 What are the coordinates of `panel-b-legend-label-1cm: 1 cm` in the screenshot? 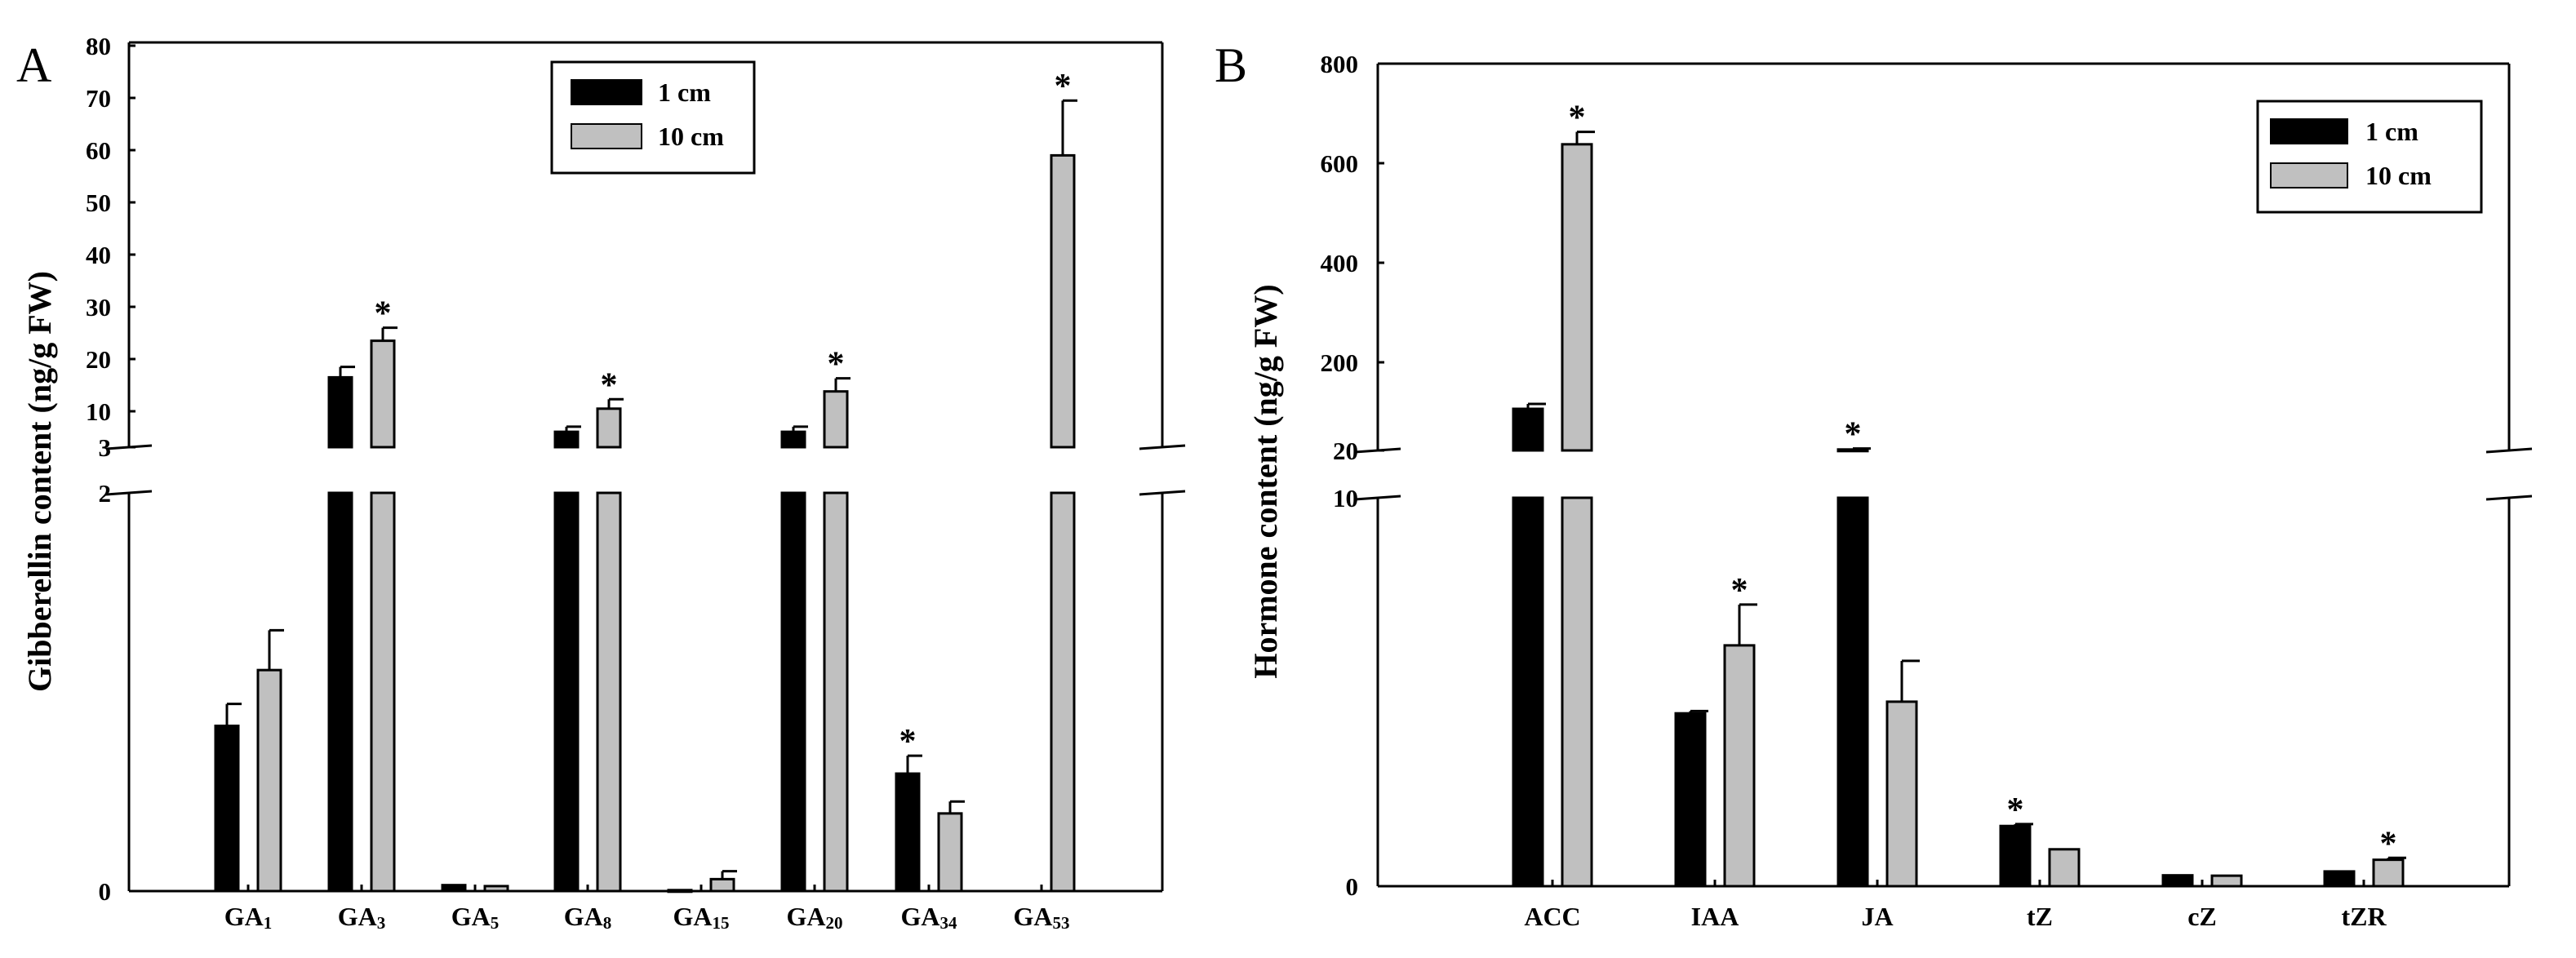 It's located at (2391, 131).